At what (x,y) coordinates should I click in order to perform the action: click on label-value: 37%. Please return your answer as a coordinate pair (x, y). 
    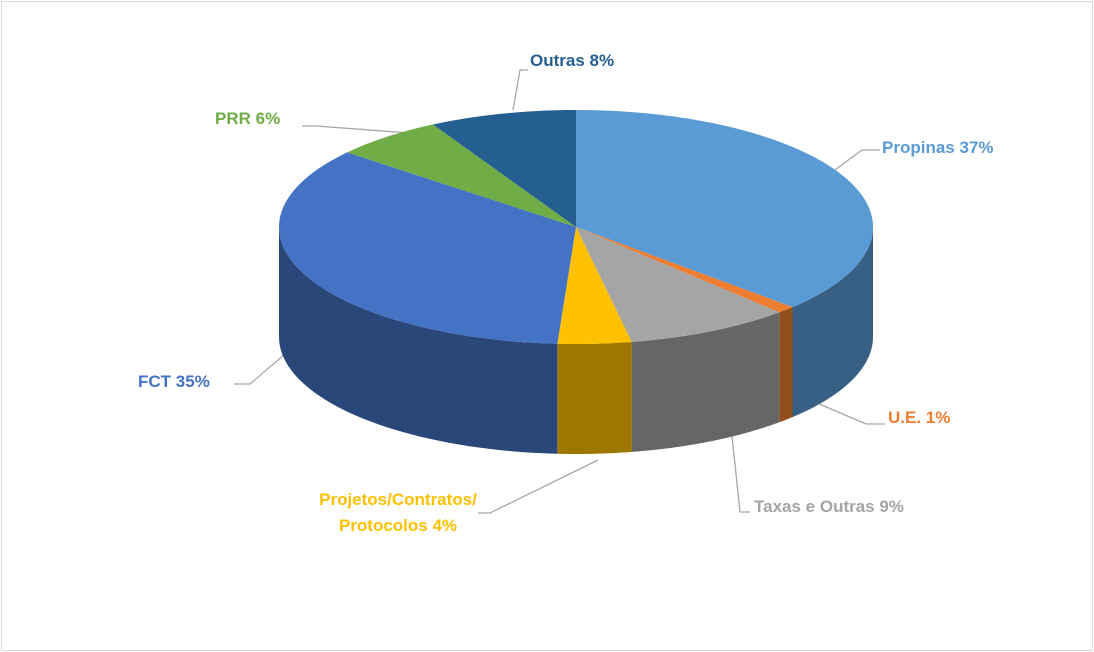
    Looking at the image, I should click on (976, 147).